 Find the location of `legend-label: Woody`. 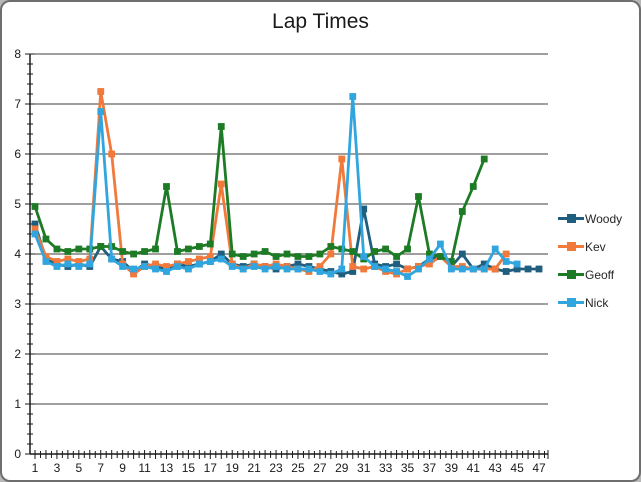

legend-label: Woody is located at coordinates (604, 218).